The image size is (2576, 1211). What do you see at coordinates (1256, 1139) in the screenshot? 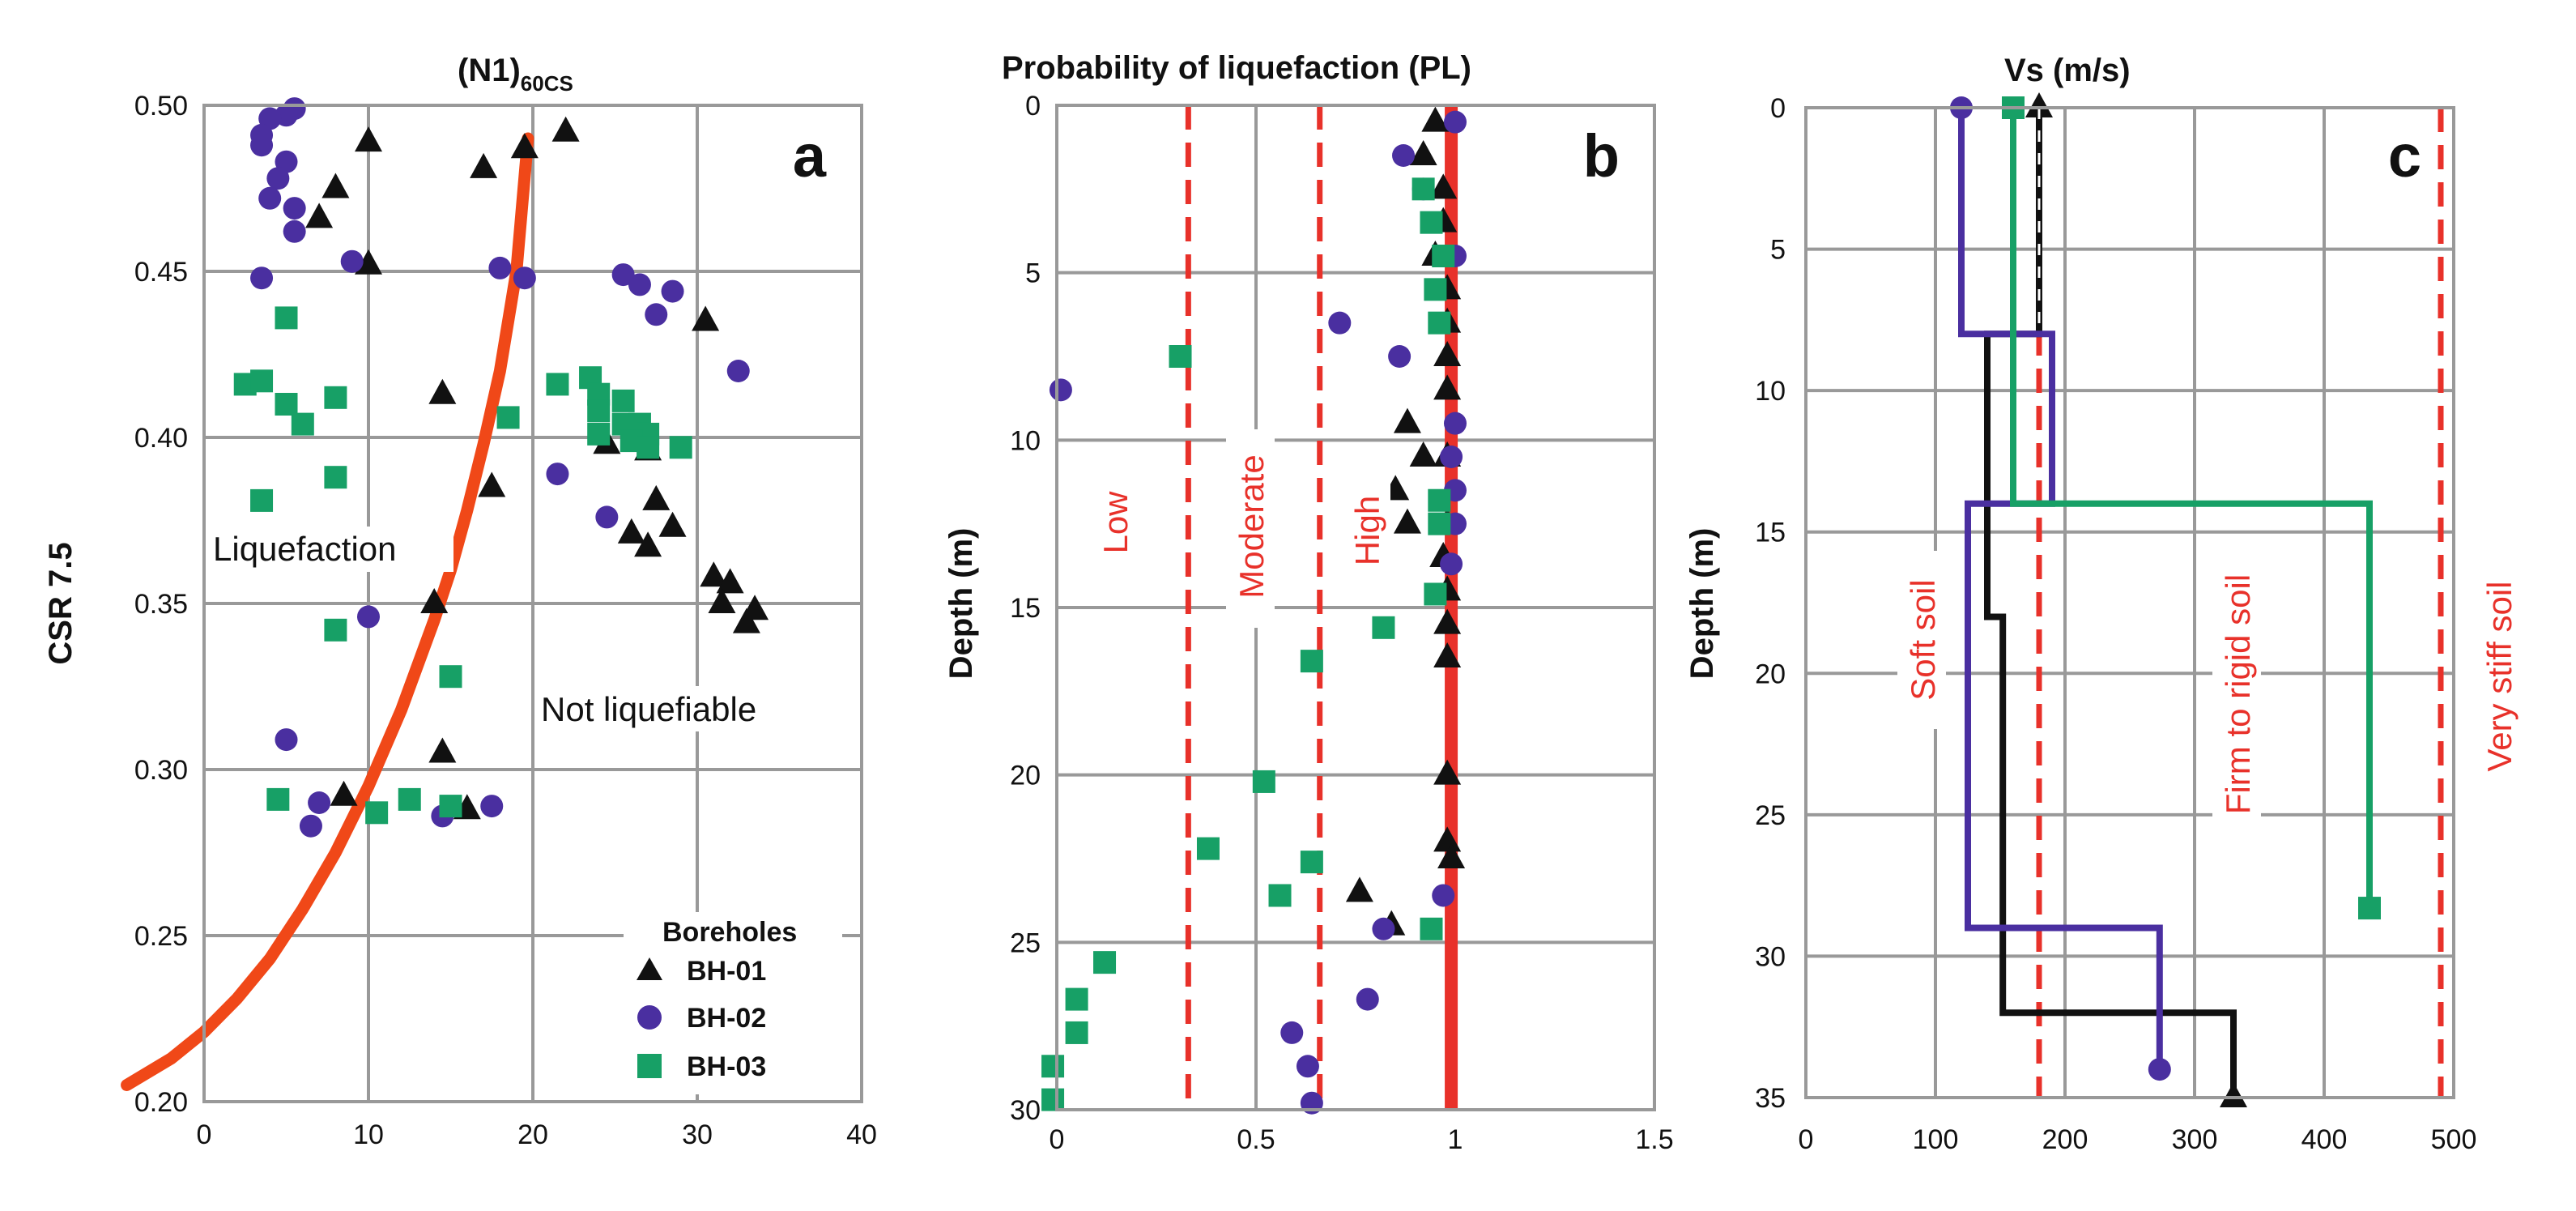
I see `x-tick-label: 0.5` at bounding box center [1256, 1139].